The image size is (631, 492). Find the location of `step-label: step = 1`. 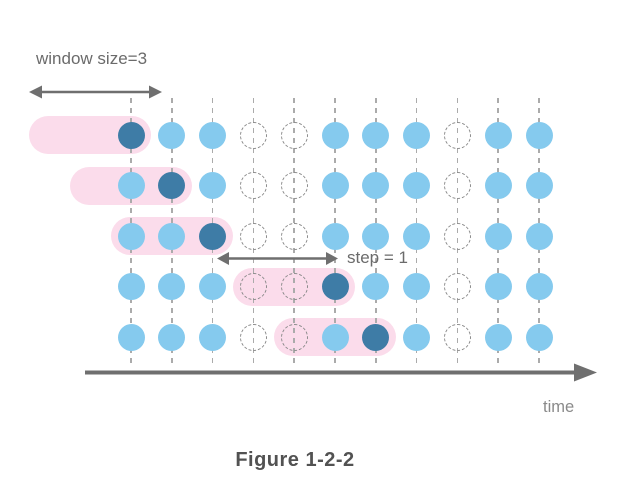

step-label: step = 1 is located at coordinates (377, 257).